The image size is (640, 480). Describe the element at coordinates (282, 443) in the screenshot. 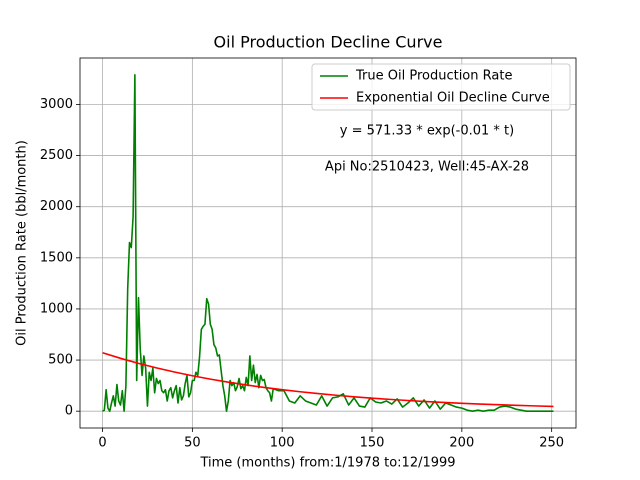

I see `x-tick-label: 100` at that location.